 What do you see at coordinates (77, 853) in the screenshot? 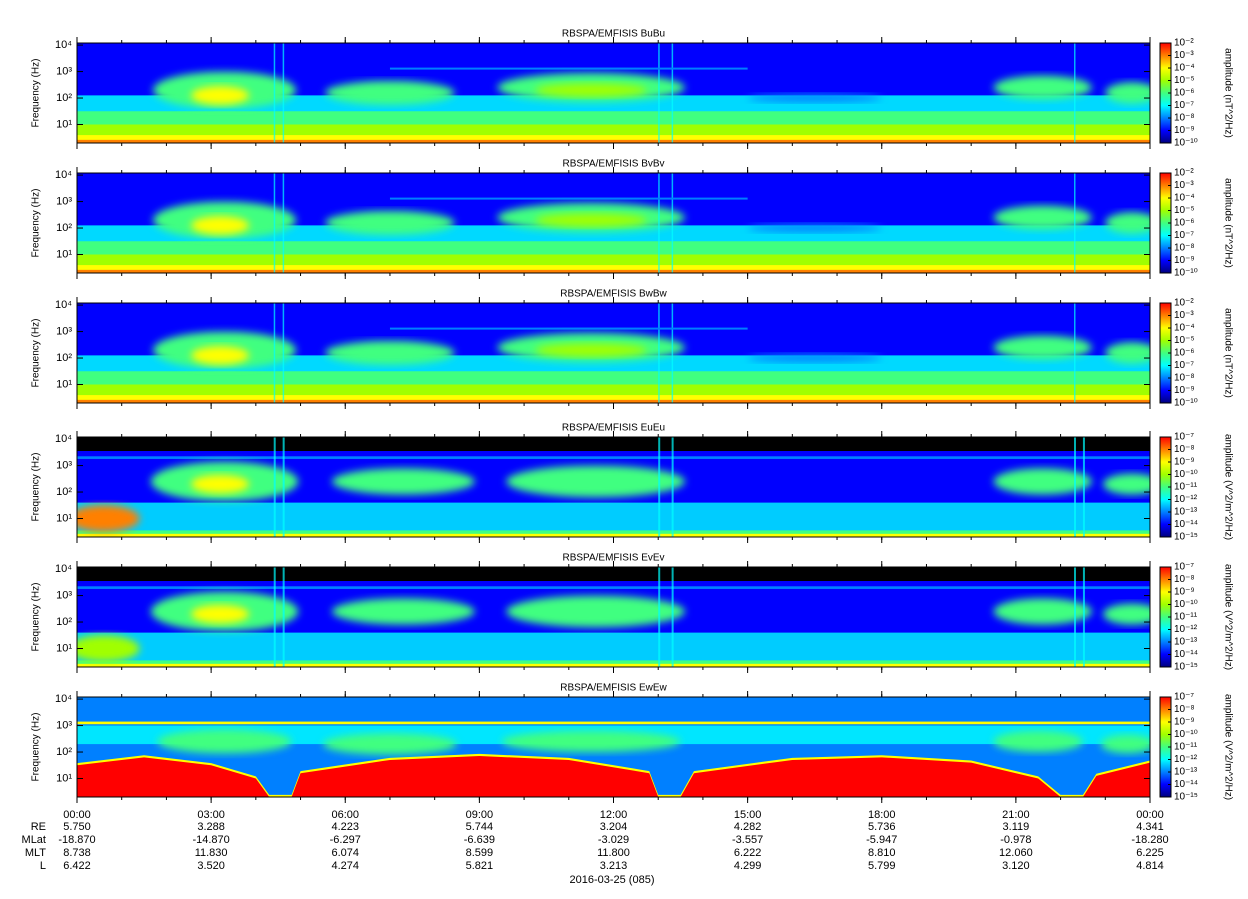
I see `ephemeris-value: 8.738` at bounding box center [77, 853].